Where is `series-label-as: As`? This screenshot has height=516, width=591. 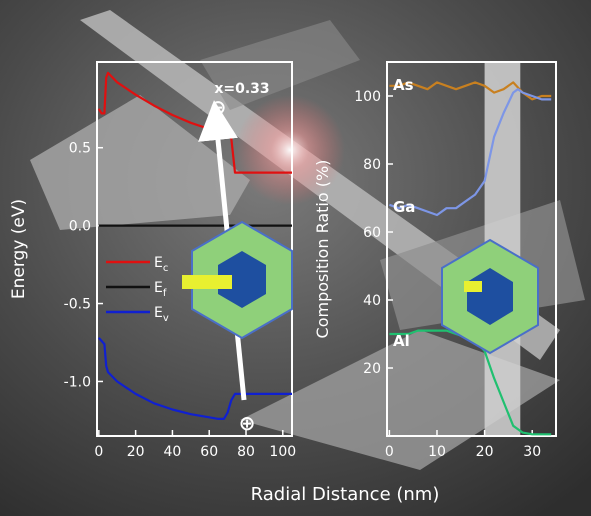
series-label-as: As is located at coordinates (403, 85).